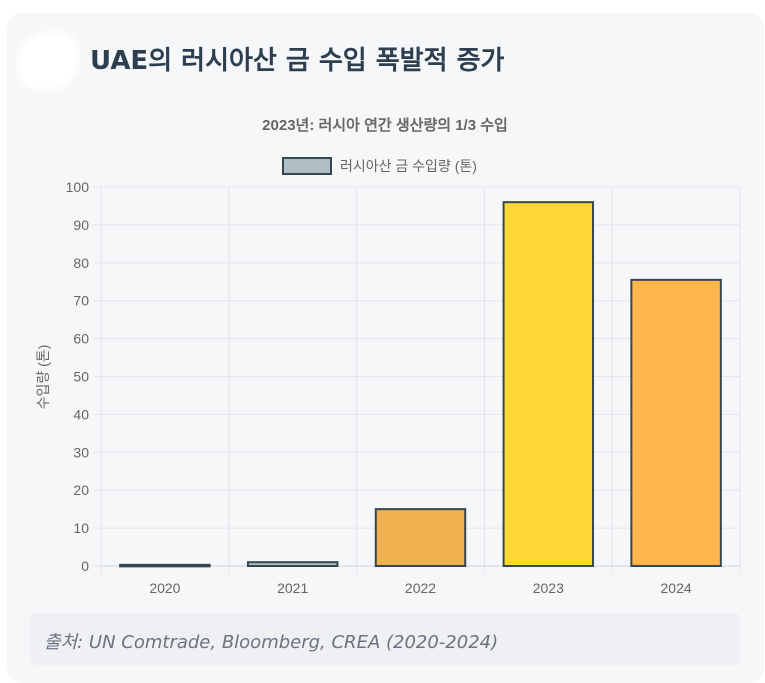  Describe the element at coordinates (81, 263) in the screenshot. I see `y-tick-label: 80` at that location.